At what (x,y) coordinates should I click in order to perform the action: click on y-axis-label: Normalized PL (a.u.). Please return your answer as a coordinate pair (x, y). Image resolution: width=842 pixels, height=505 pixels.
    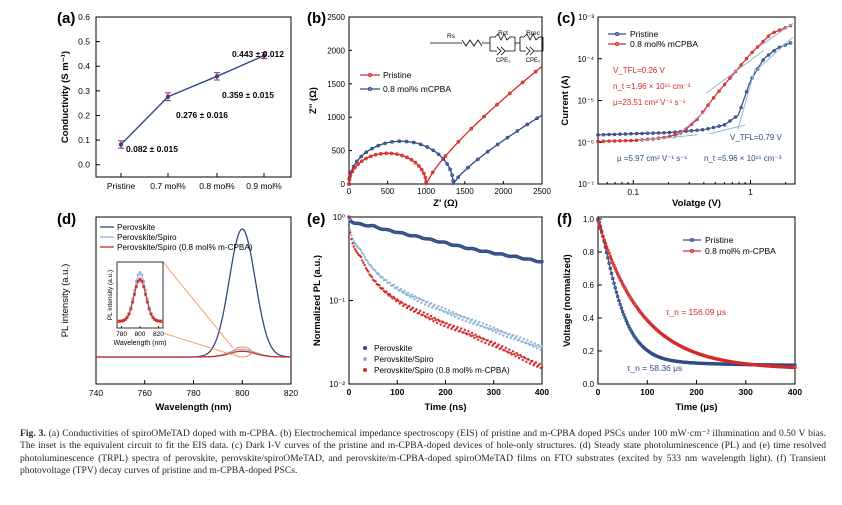
    Looking at the image, I should click on (317, 300).